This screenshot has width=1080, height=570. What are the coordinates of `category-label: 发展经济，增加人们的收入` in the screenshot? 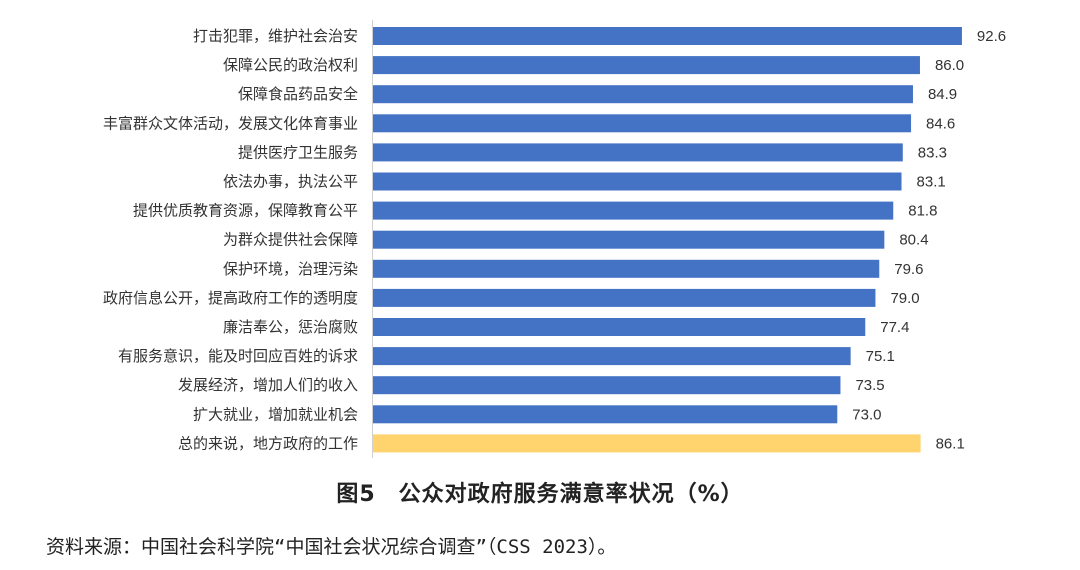 It's located at (268, 385).